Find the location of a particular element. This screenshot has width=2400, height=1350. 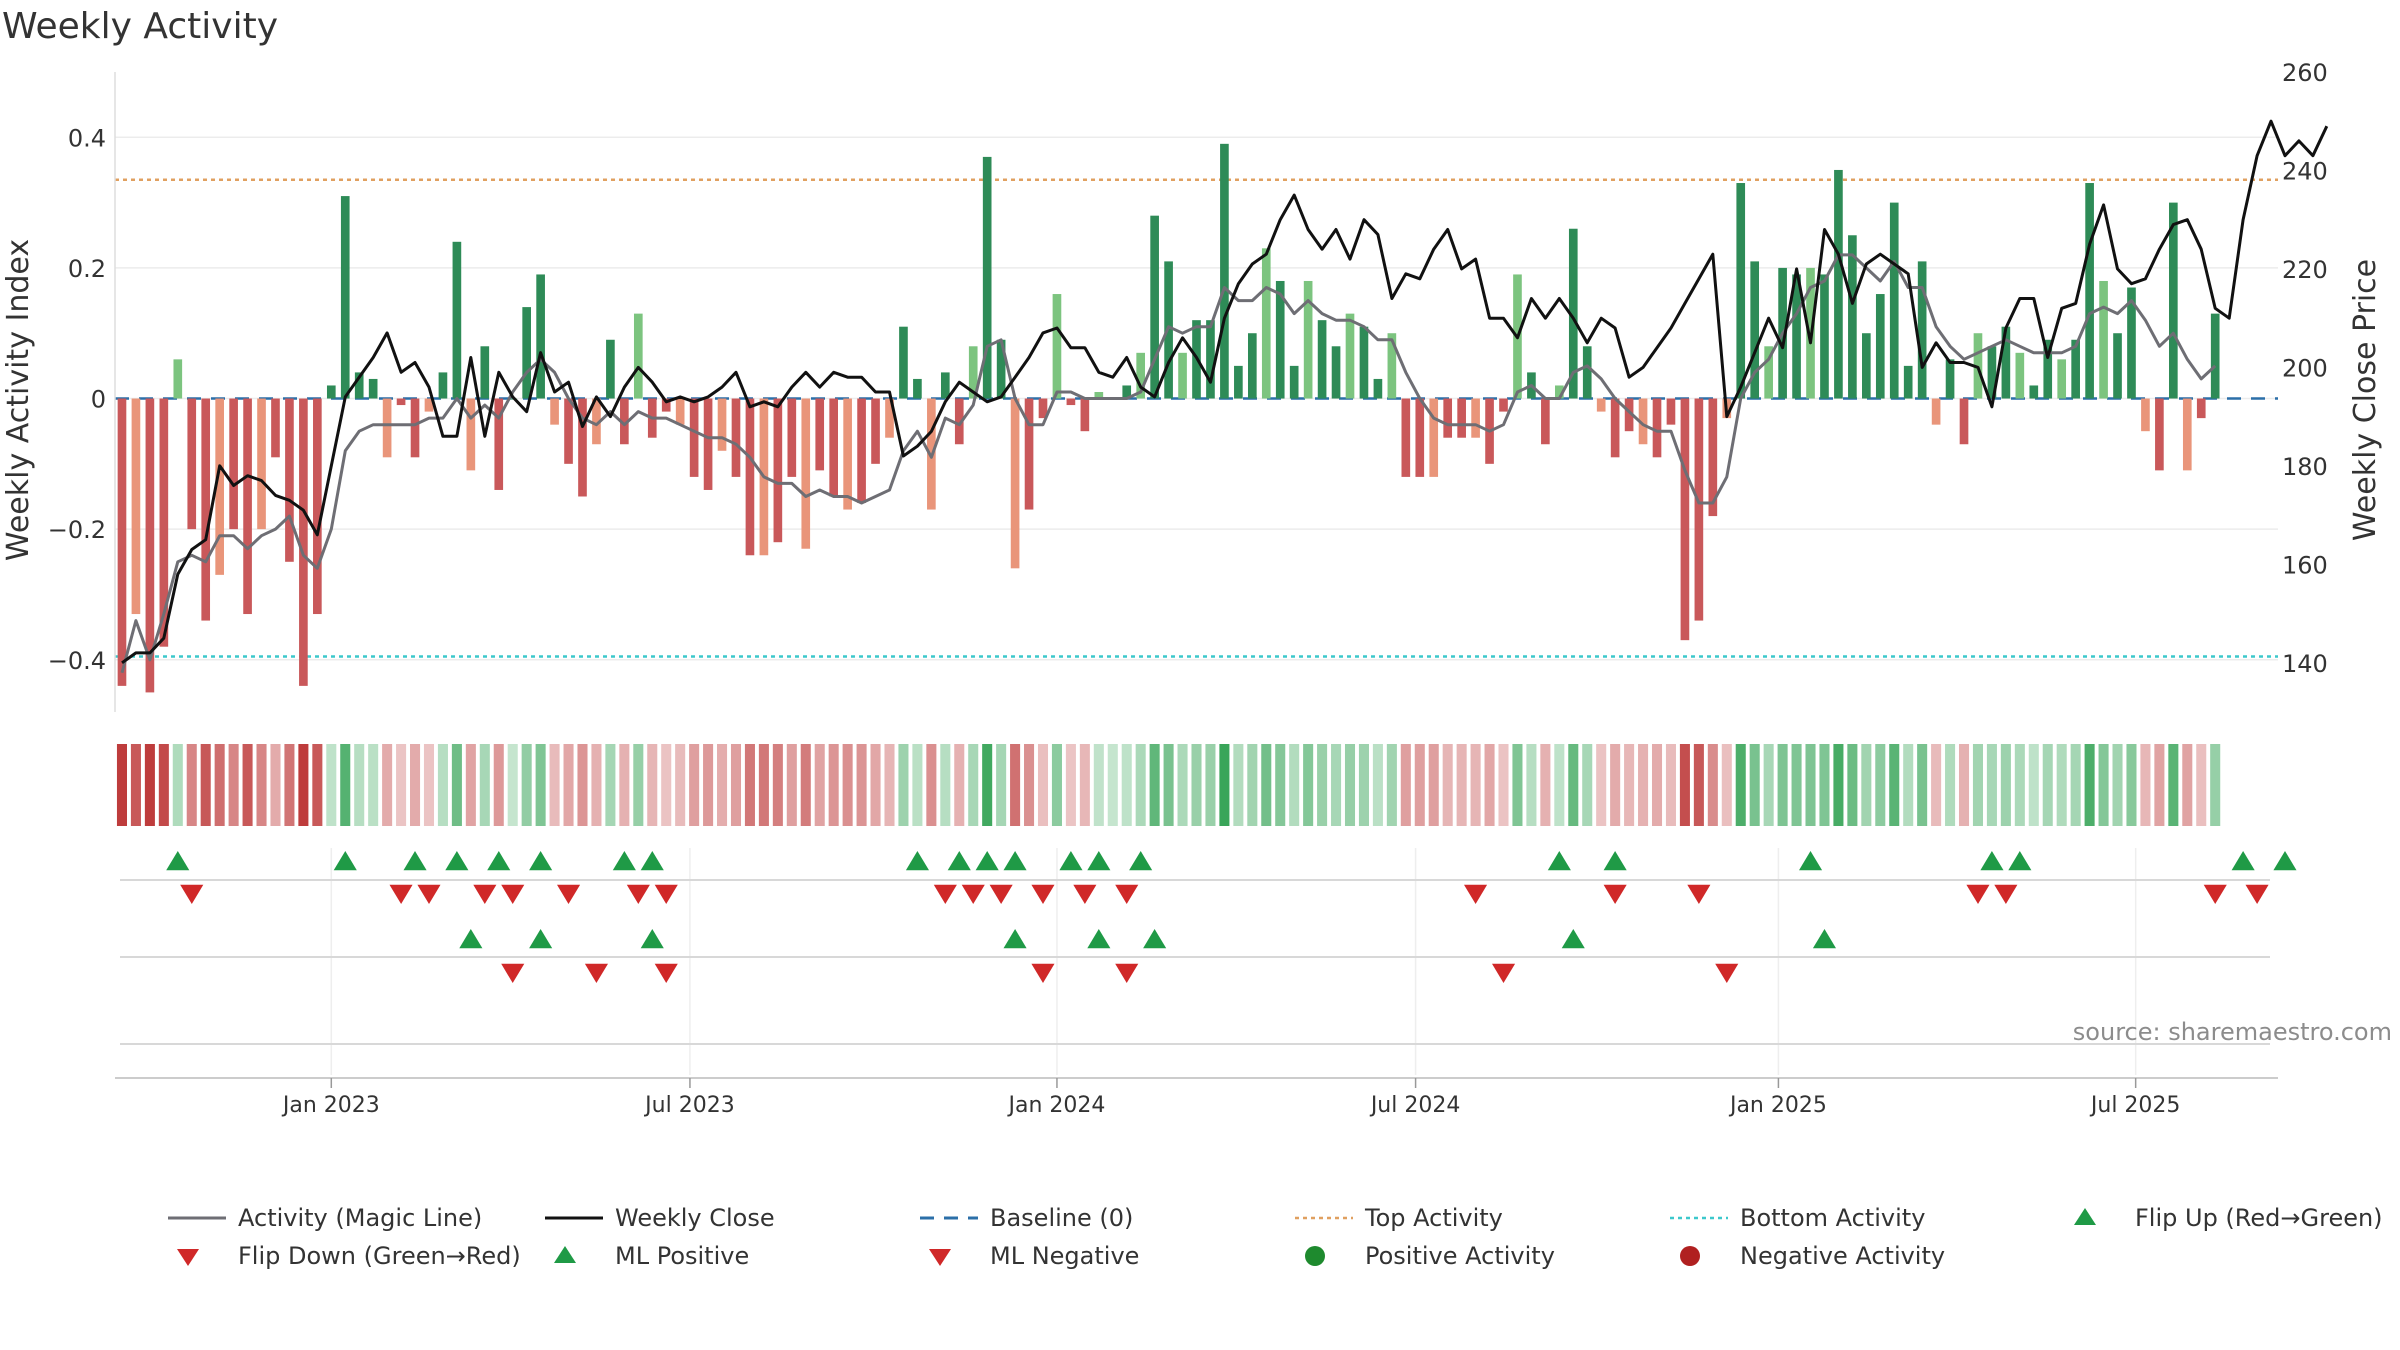

chart-title: Weekly Activity is located at coordinates (140, 26).